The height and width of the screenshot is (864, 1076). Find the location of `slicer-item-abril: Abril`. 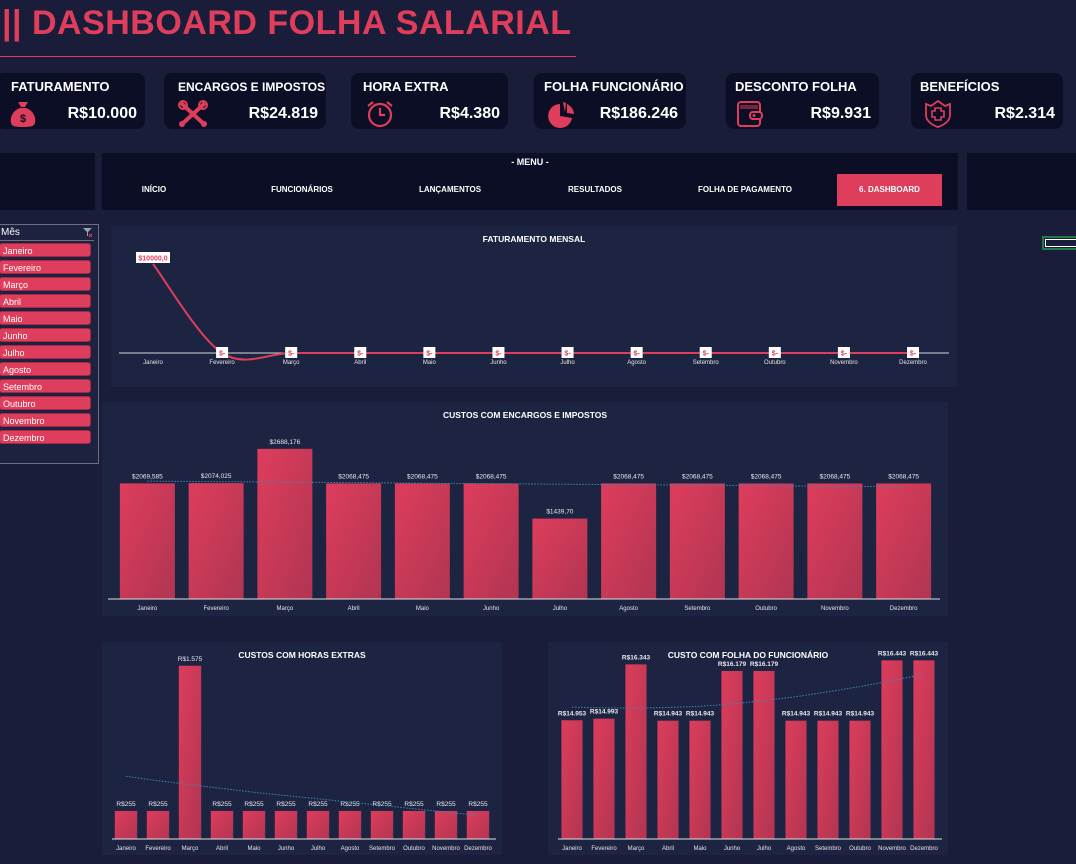

slicer-item-abril: Abril is located at coordinates (45, 301).